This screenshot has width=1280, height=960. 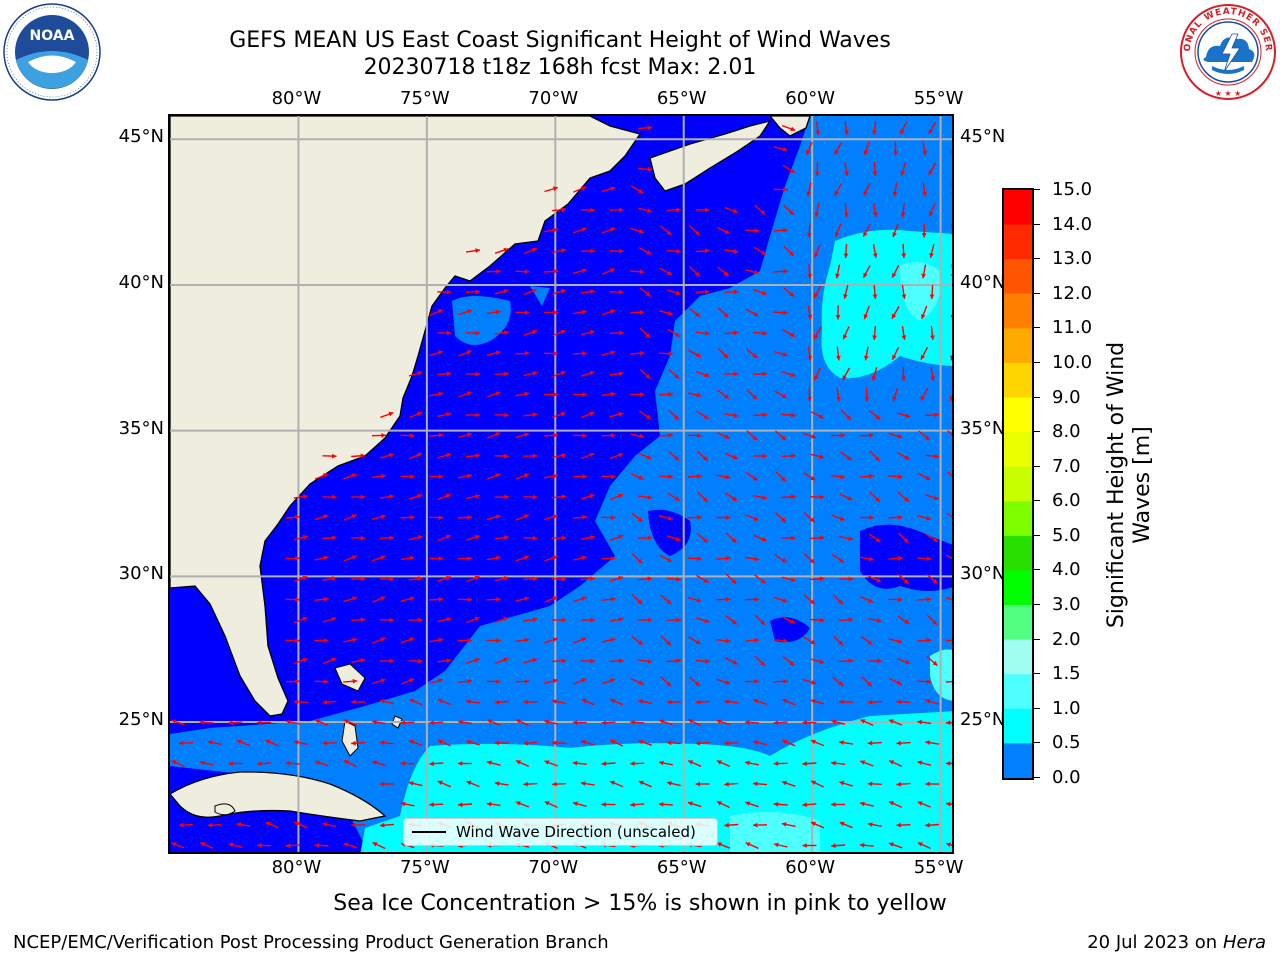 I want to click on colorbar-title: Significant Height of Wind Waves [m], so click(x=1130, y=485).